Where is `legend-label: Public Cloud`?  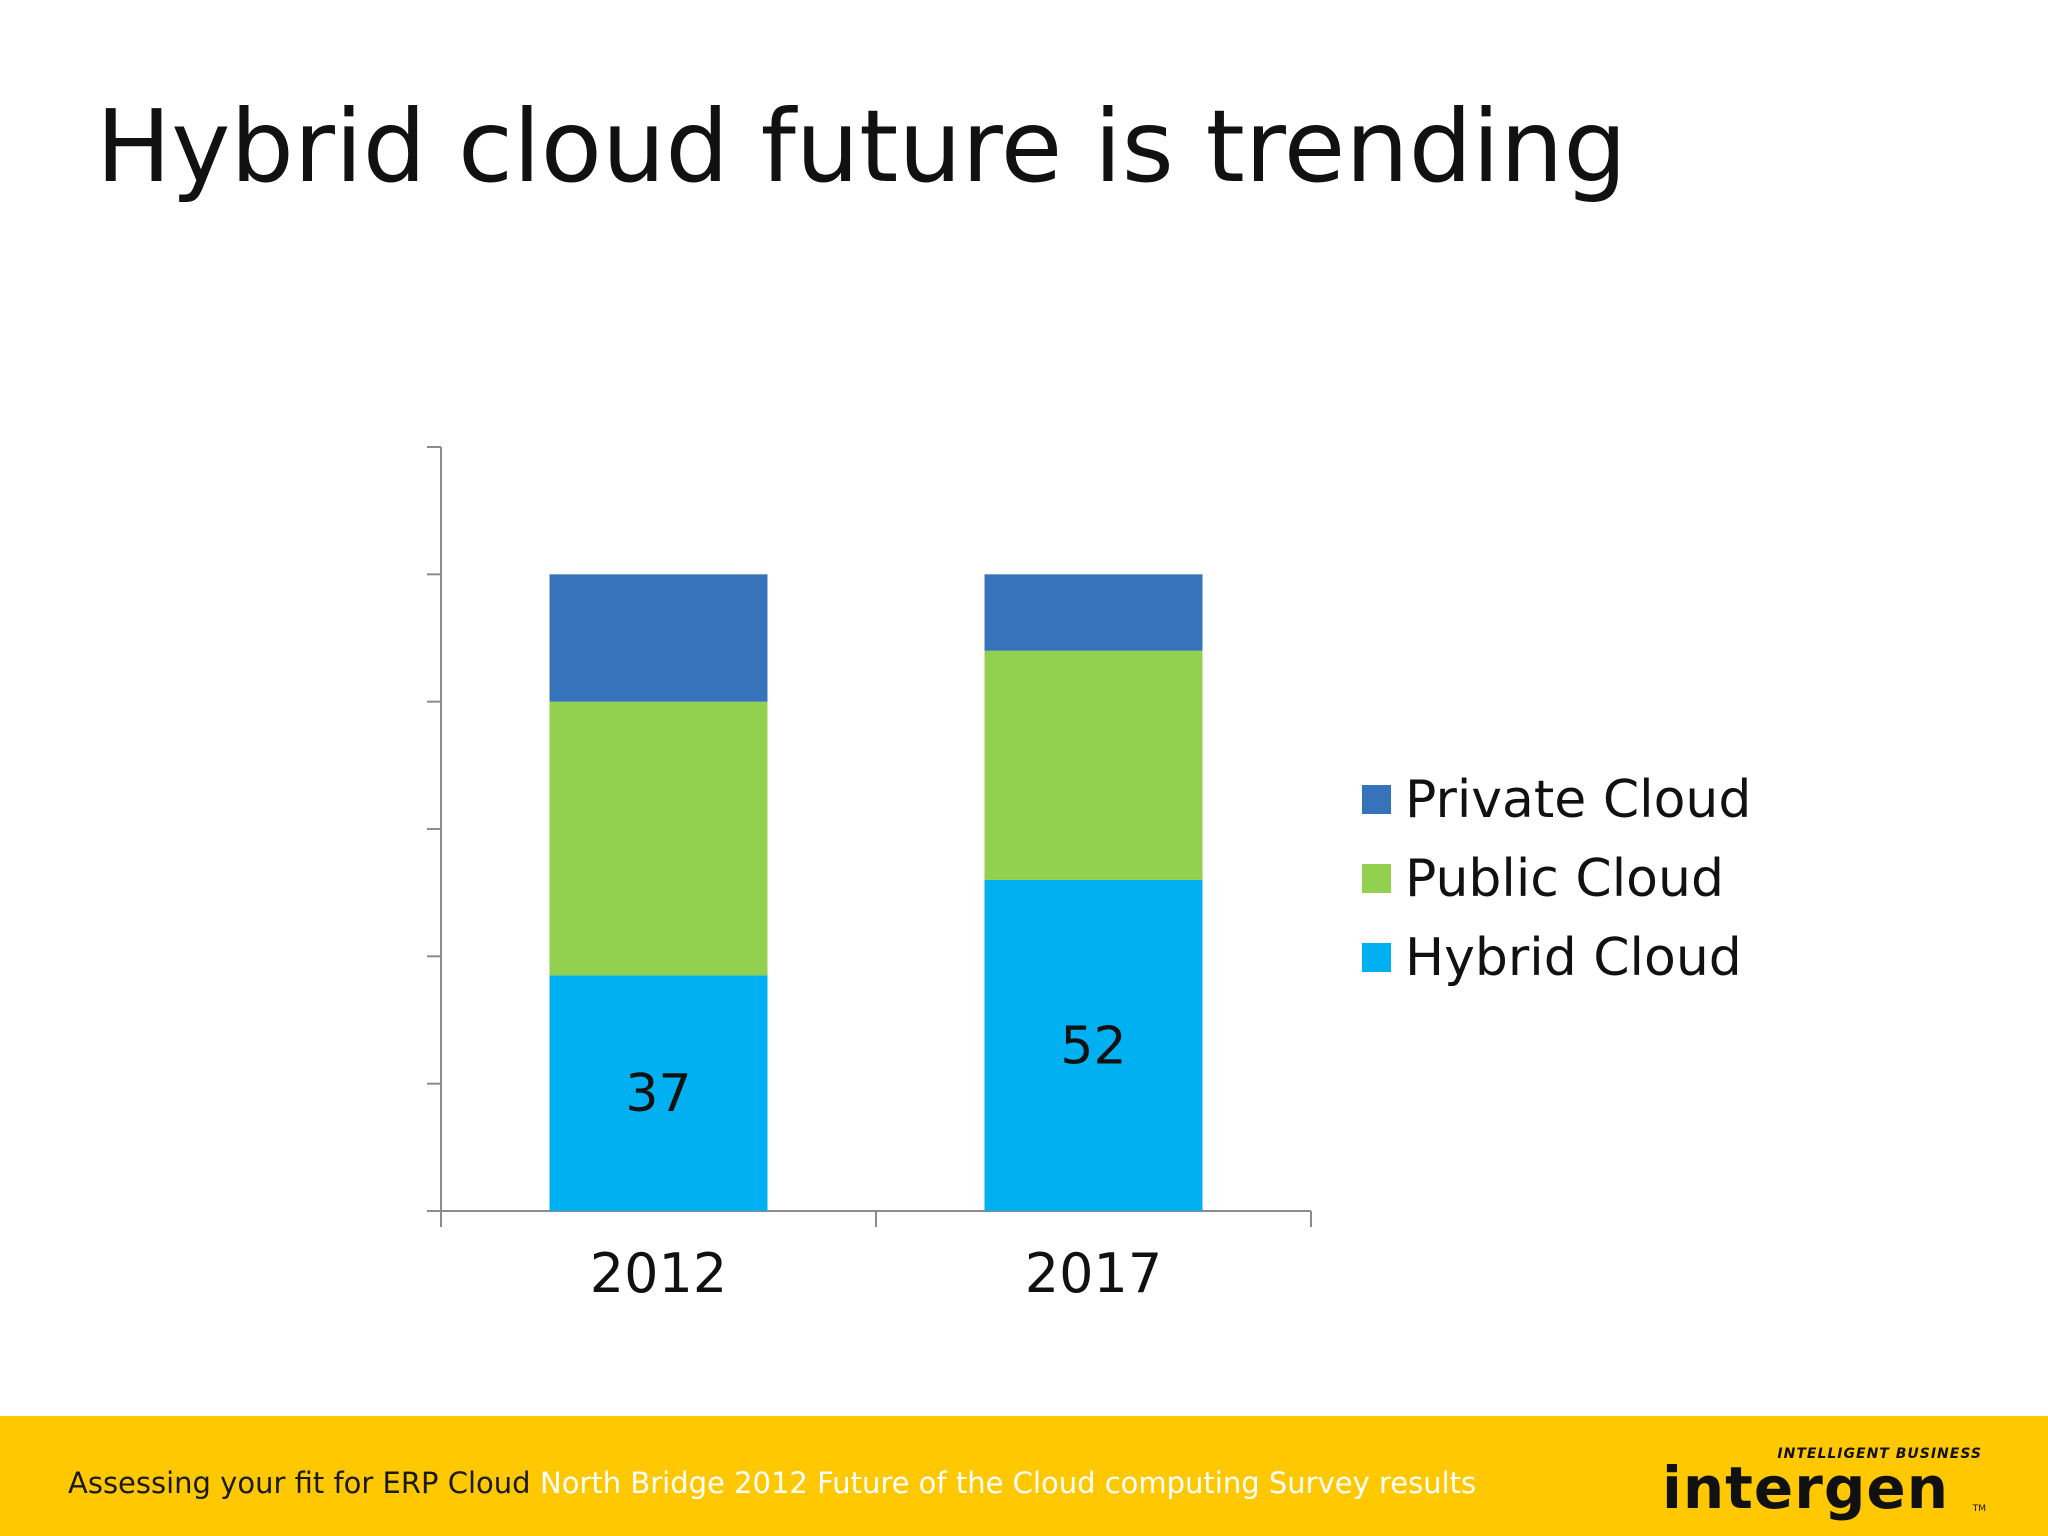 legend-label: Public Cloud is located at coordinates (1564, 878).